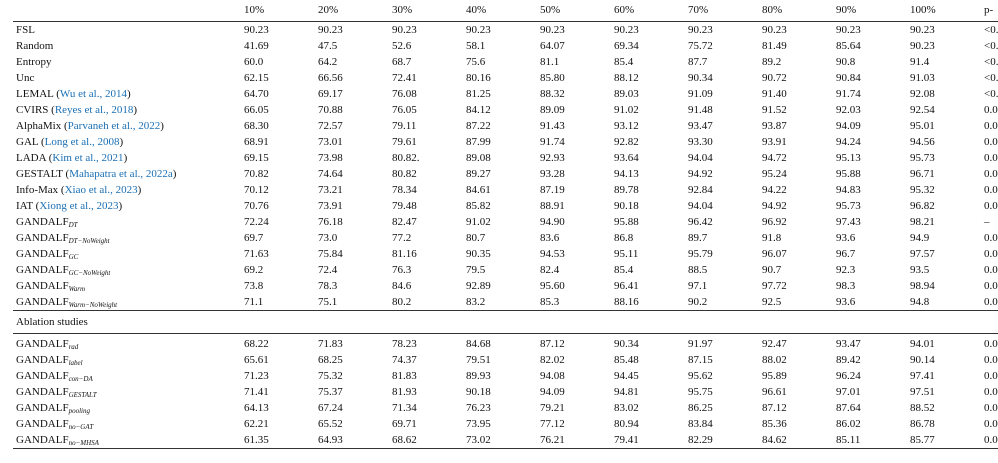 The image size is (998, 463). I want to click on value-cell: 95.62, so click(700, 376).